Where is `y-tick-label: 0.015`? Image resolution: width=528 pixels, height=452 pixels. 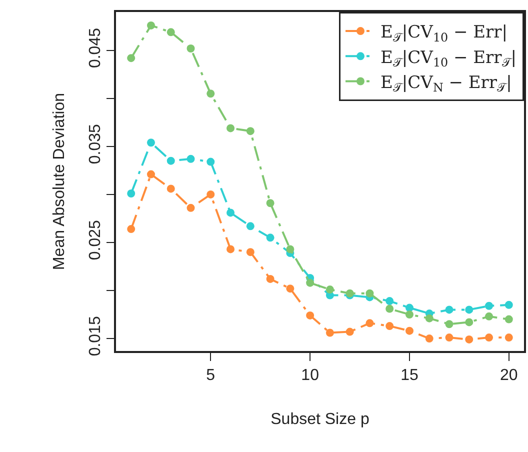 y-tick-label: 0.015 is located at coordinates (95, 336).